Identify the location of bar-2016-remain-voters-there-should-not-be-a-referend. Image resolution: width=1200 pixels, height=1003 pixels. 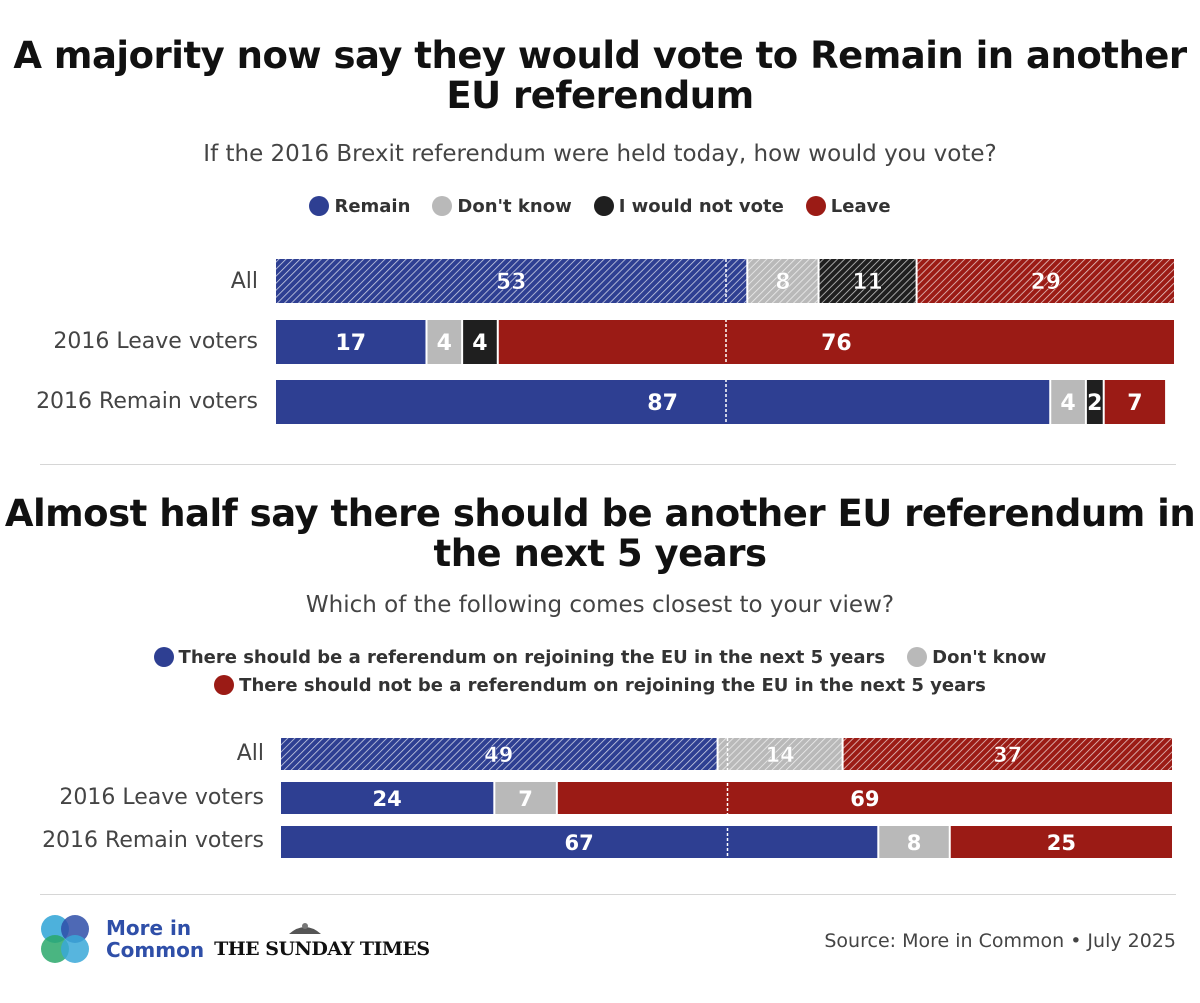
(1061, 842).